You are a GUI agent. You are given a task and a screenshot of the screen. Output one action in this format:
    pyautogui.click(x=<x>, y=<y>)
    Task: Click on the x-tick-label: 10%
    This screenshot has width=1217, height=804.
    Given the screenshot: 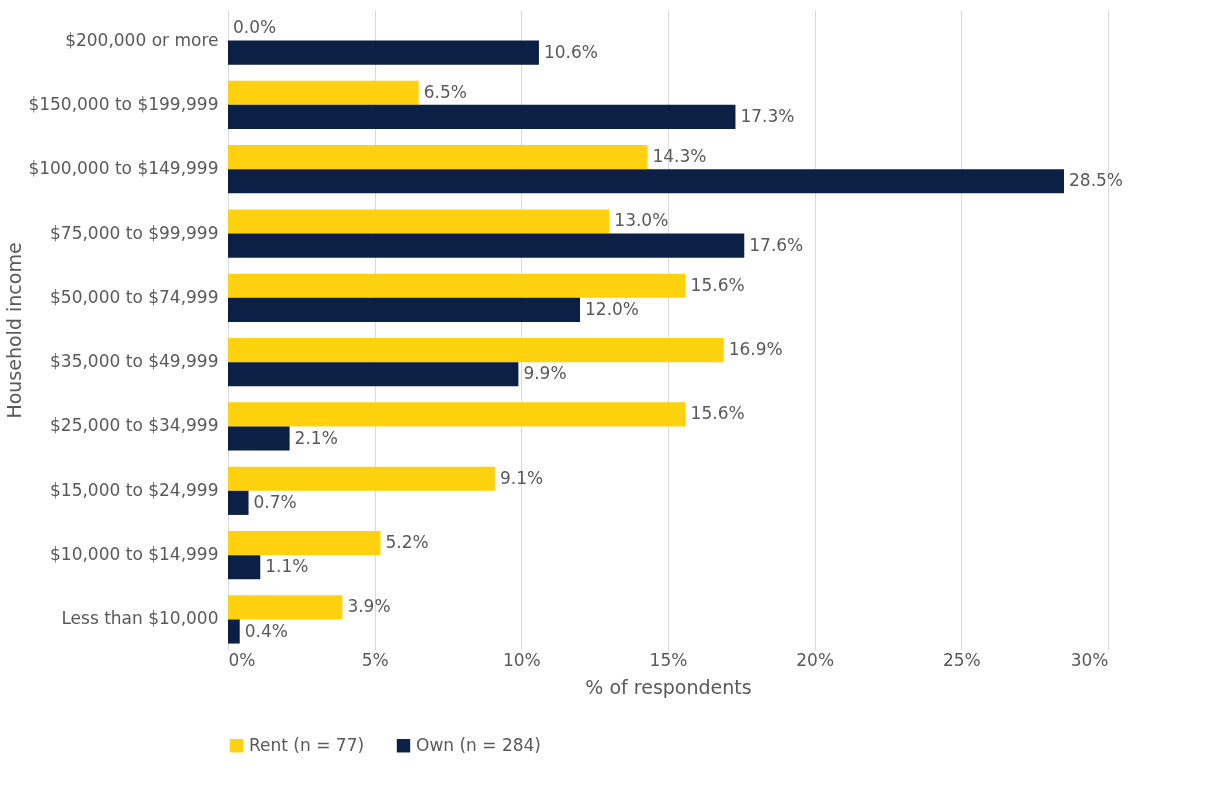 What is the action you would take?
    pyautogui.click(x=521, y=659)
    